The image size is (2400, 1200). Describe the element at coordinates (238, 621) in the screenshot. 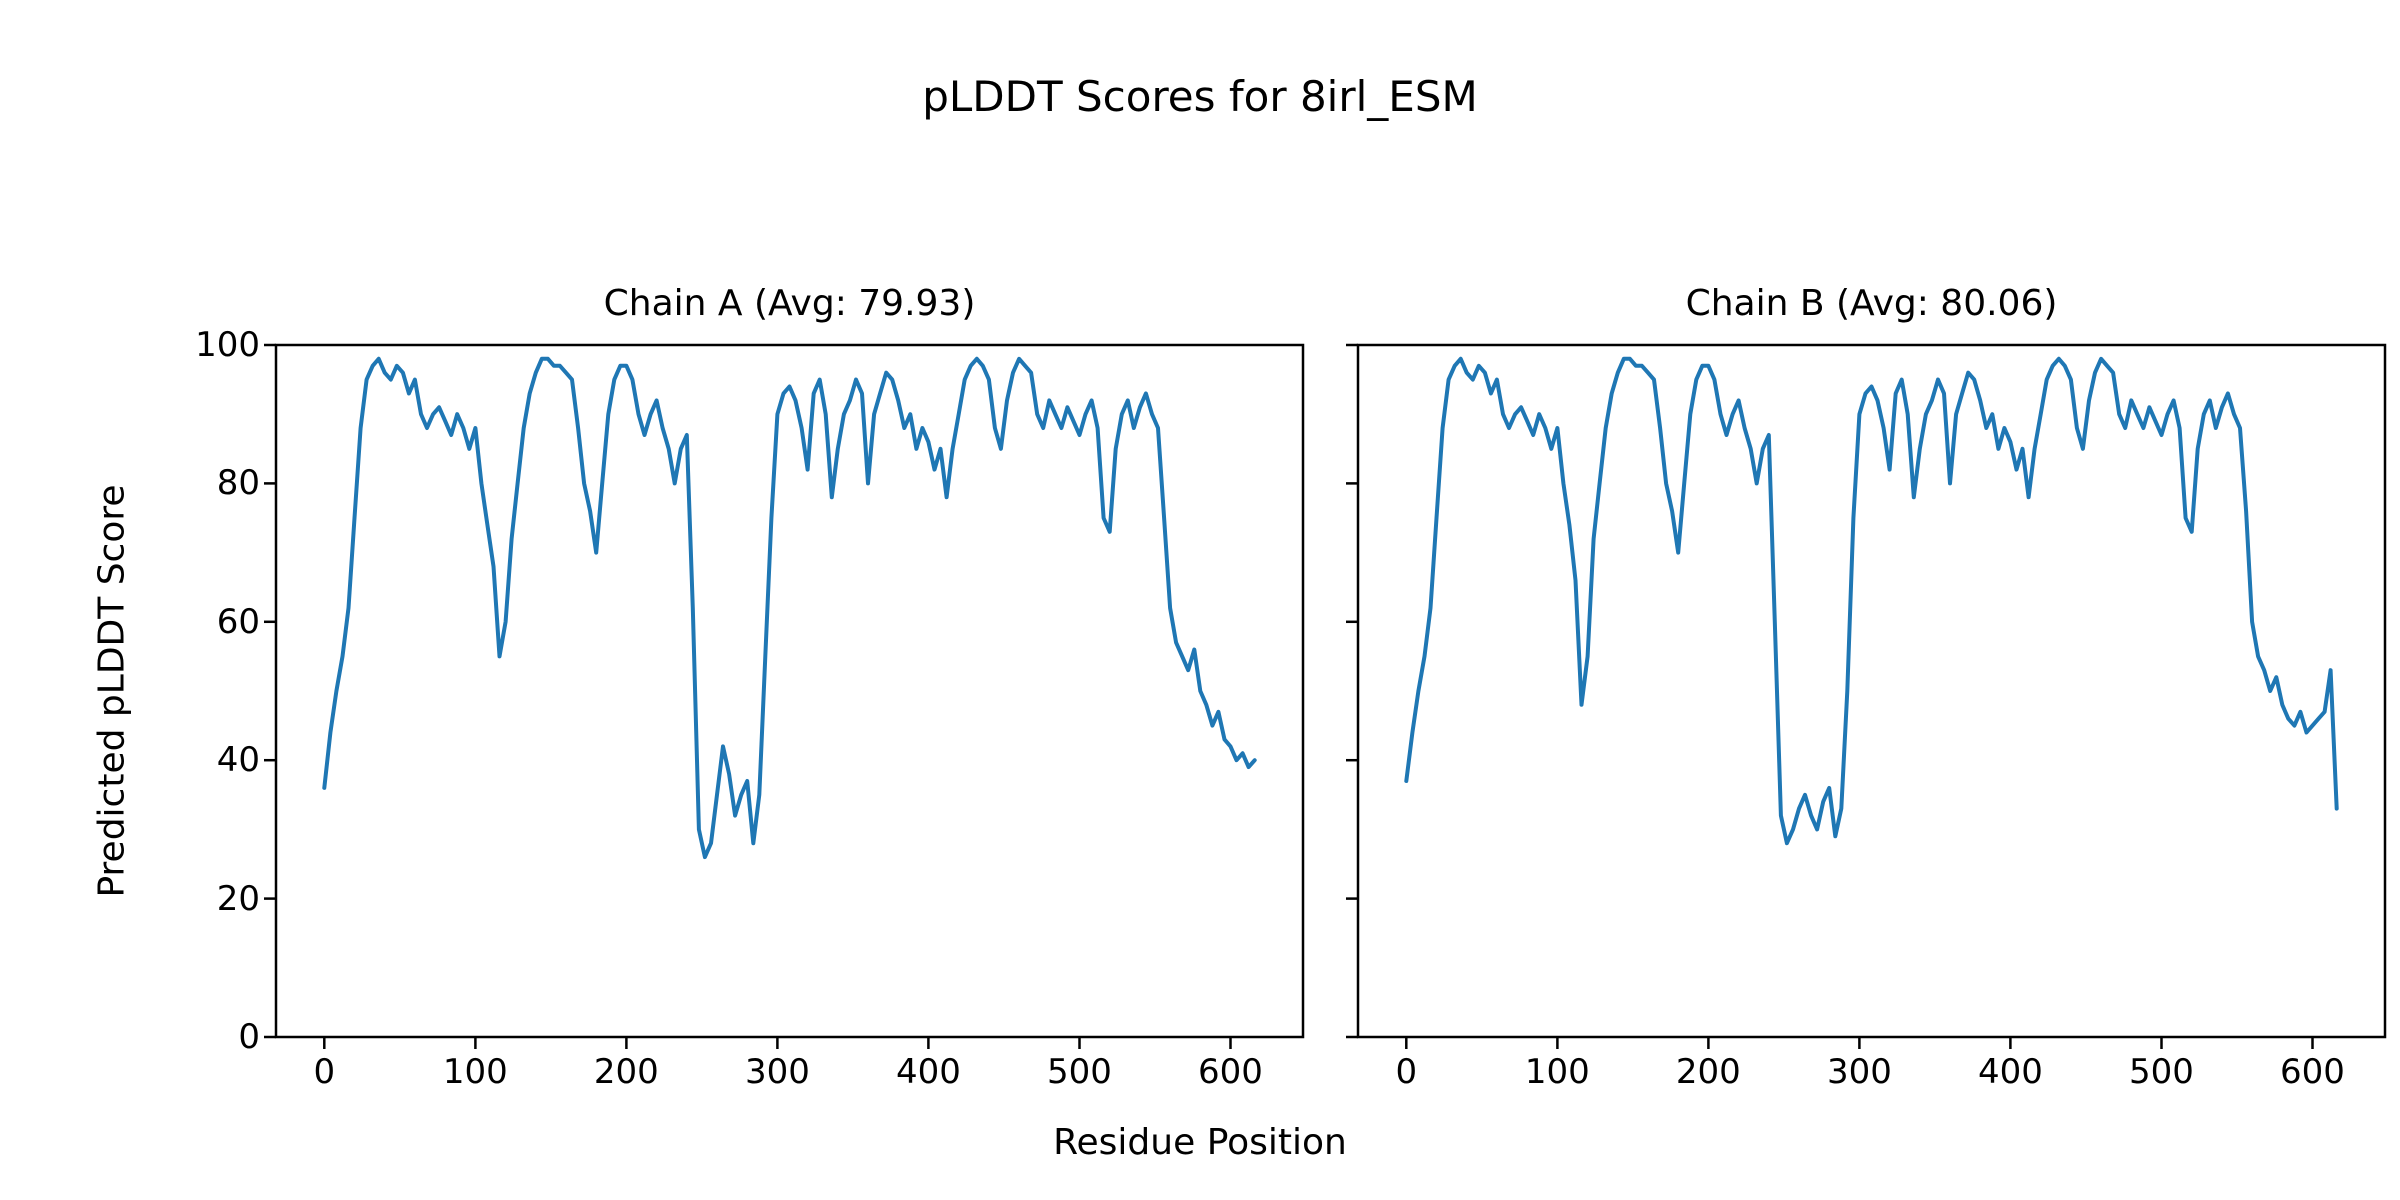

I see `y-tick-label: 60` at that location.